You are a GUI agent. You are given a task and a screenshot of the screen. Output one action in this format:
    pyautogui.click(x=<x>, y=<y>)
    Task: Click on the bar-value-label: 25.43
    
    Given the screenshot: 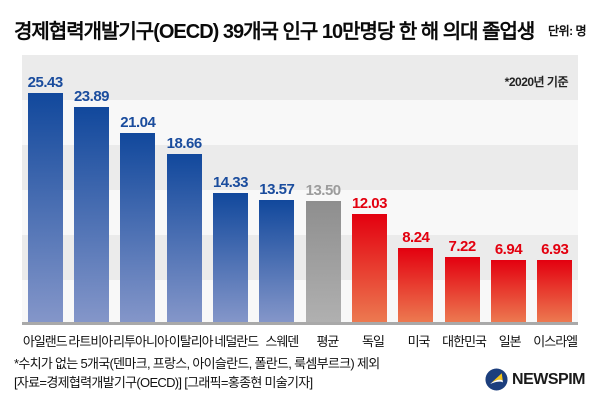 What is the action you would take?
    pyautogui.click(x=45, y=83)
    